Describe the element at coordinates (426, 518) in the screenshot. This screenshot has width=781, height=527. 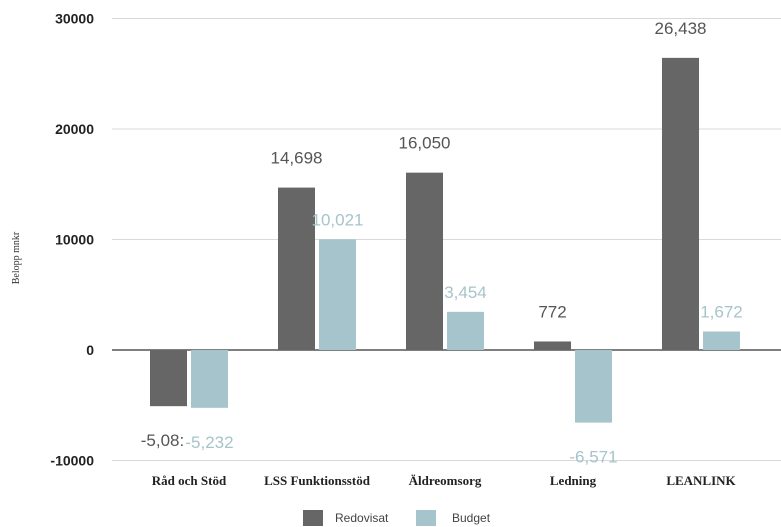
I see `legend-swatch-budget` at that location.